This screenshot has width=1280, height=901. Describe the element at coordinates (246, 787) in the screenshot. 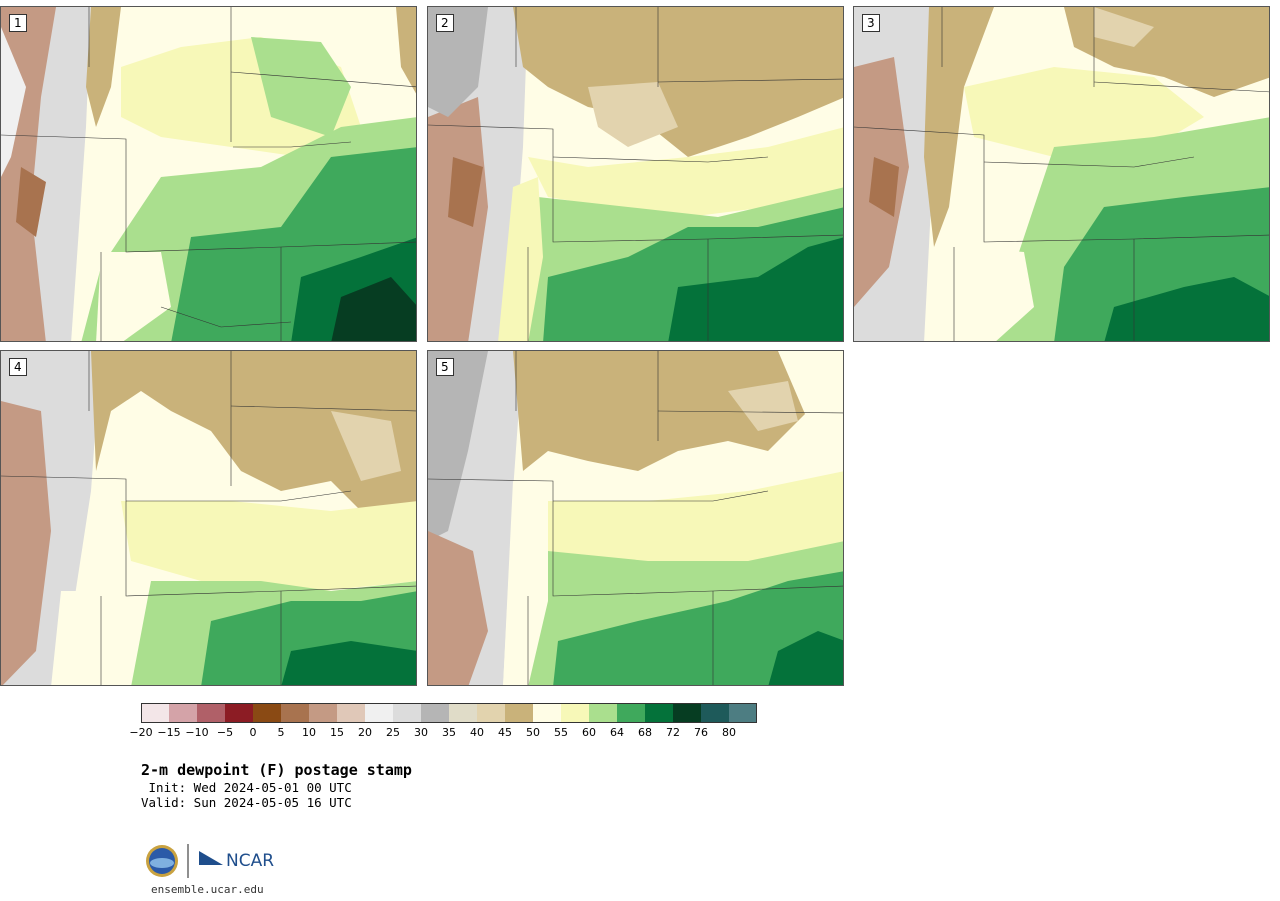

I see `init-time: Init: Wed 2024-05-01 00 UTC` at that location.